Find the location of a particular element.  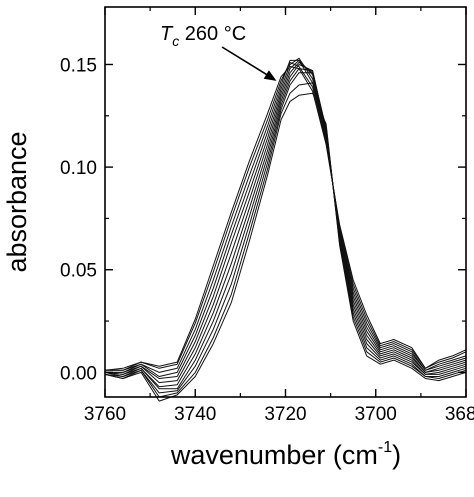

annotation-arrow-shaft is located at coordinates (246, 62).